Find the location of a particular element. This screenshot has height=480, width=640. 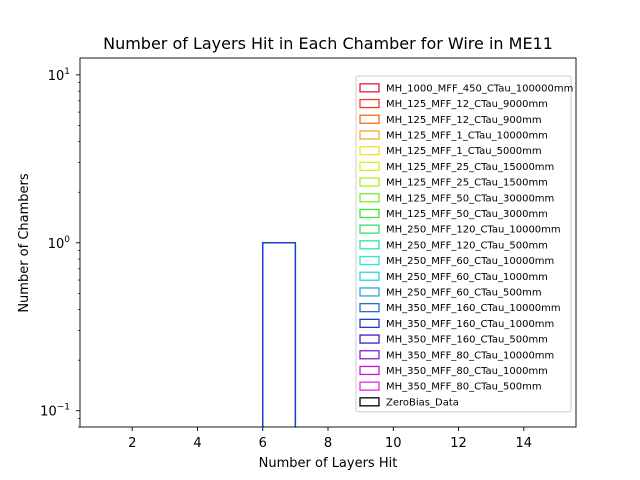

legend-label: ZeroBias_Data is located at coordinates (422, 402).